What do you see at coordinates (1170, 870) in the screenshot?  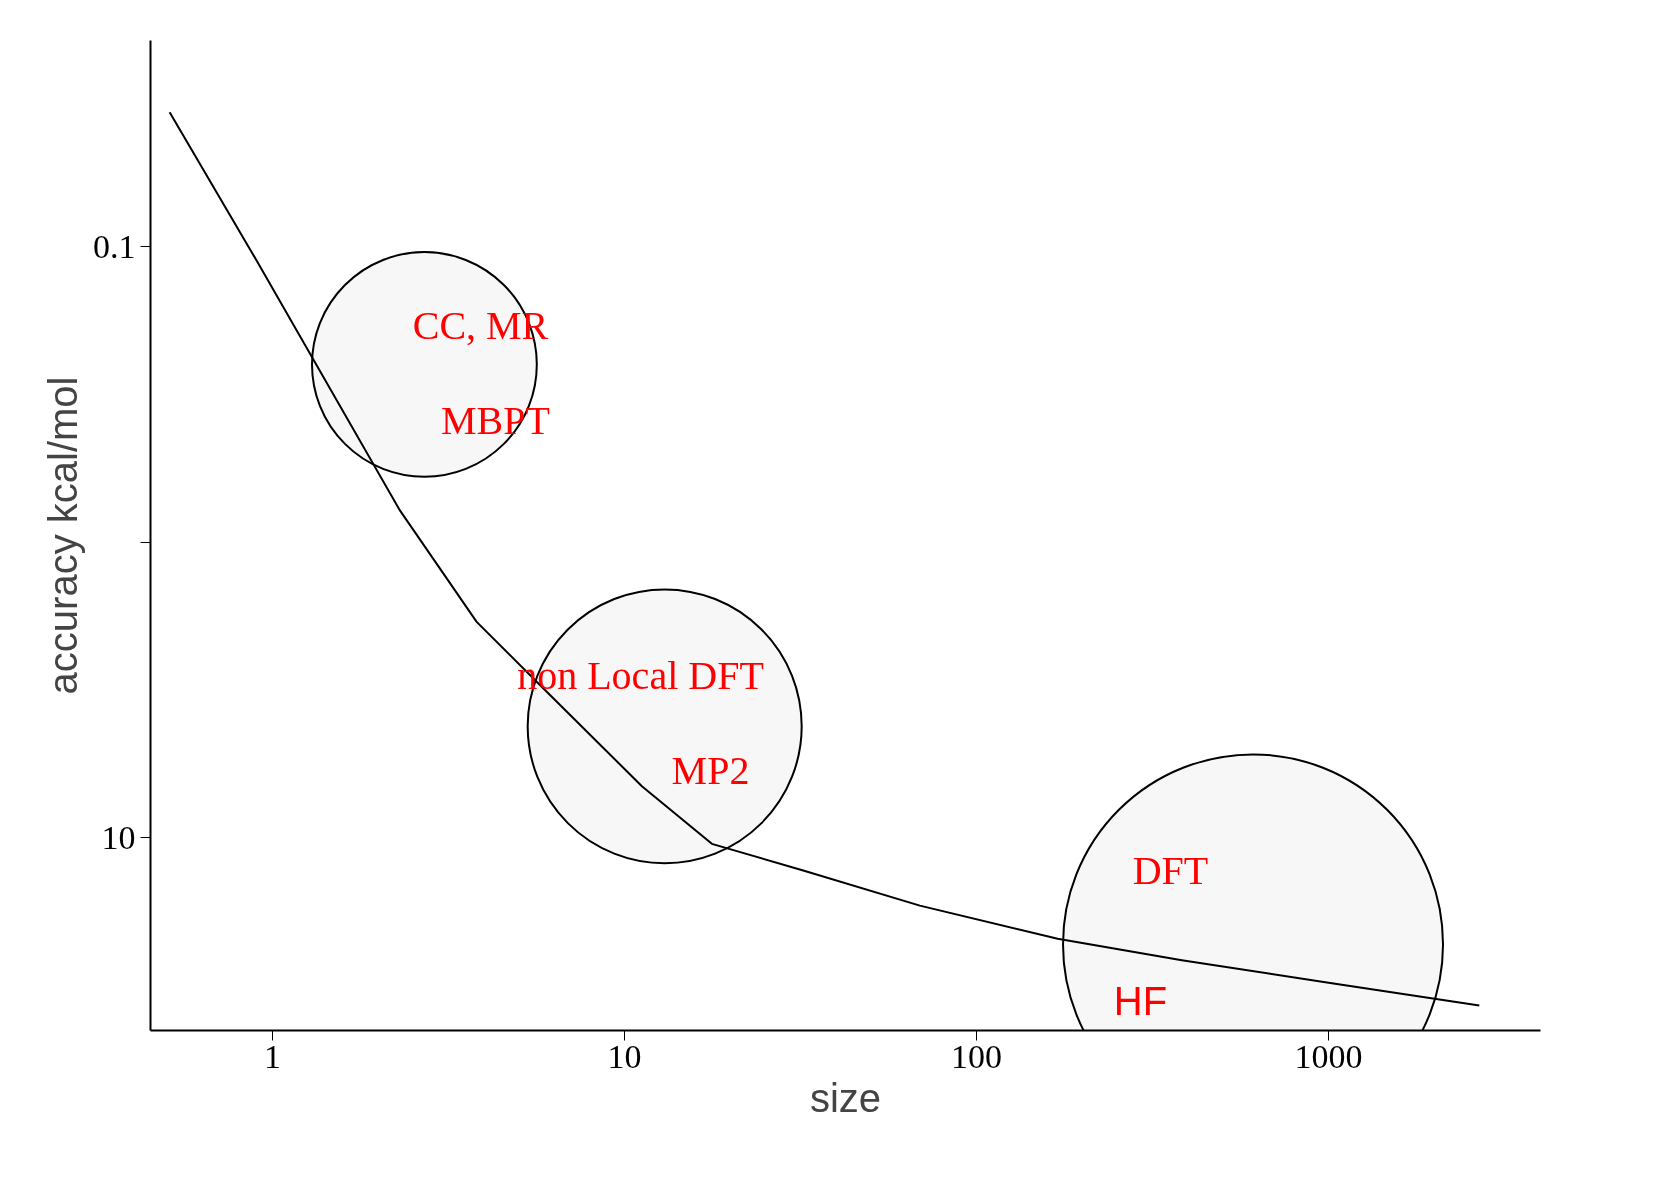 I see `annotation: DFT` at bounding box center [1170, 870].